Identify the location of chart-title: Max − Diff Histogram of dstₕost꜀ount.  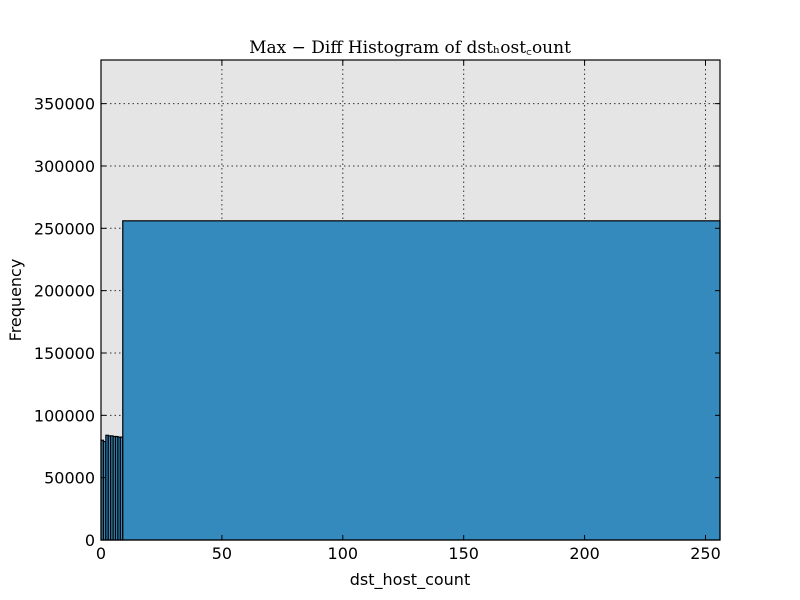
(410, 48).